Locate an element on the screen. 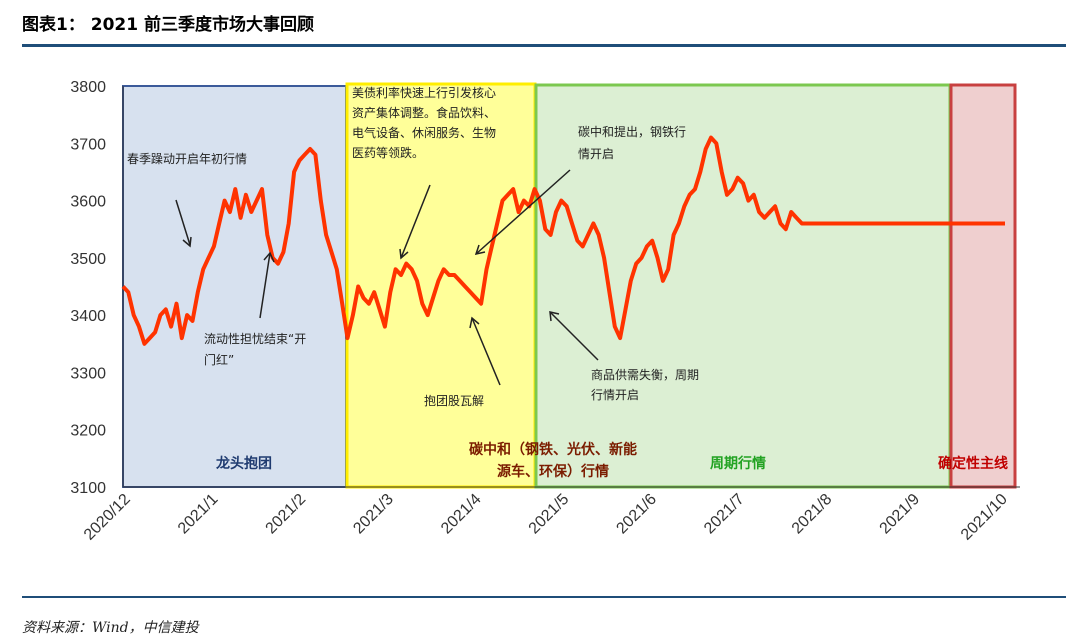  arrow-spring is located at coordinates (183, 222).